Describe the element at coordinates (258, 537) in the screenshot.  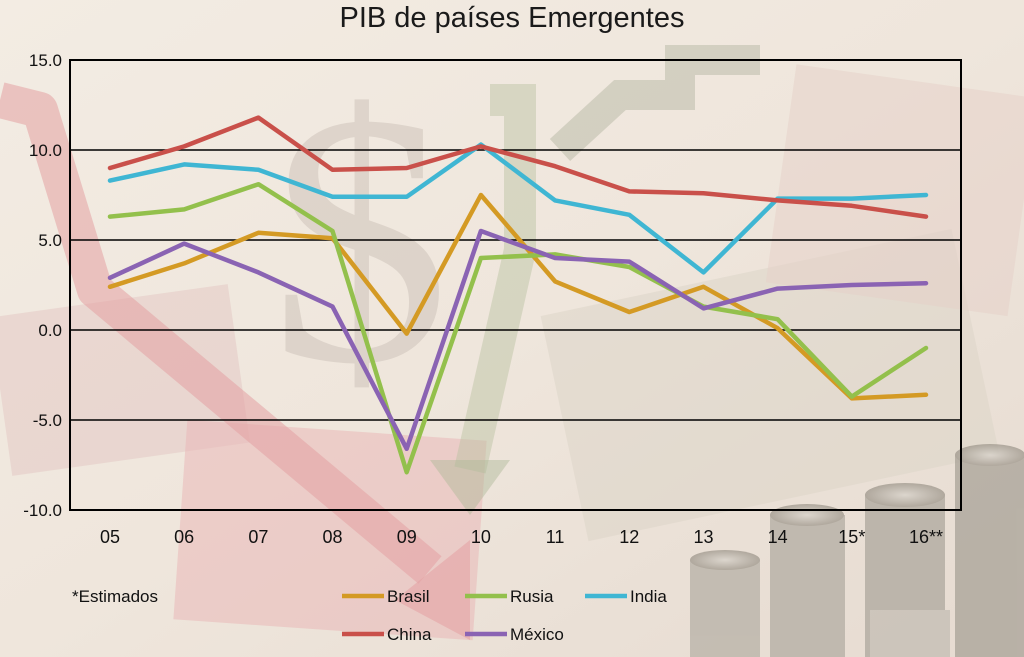
I see `x-tick-label: 07` at that location.